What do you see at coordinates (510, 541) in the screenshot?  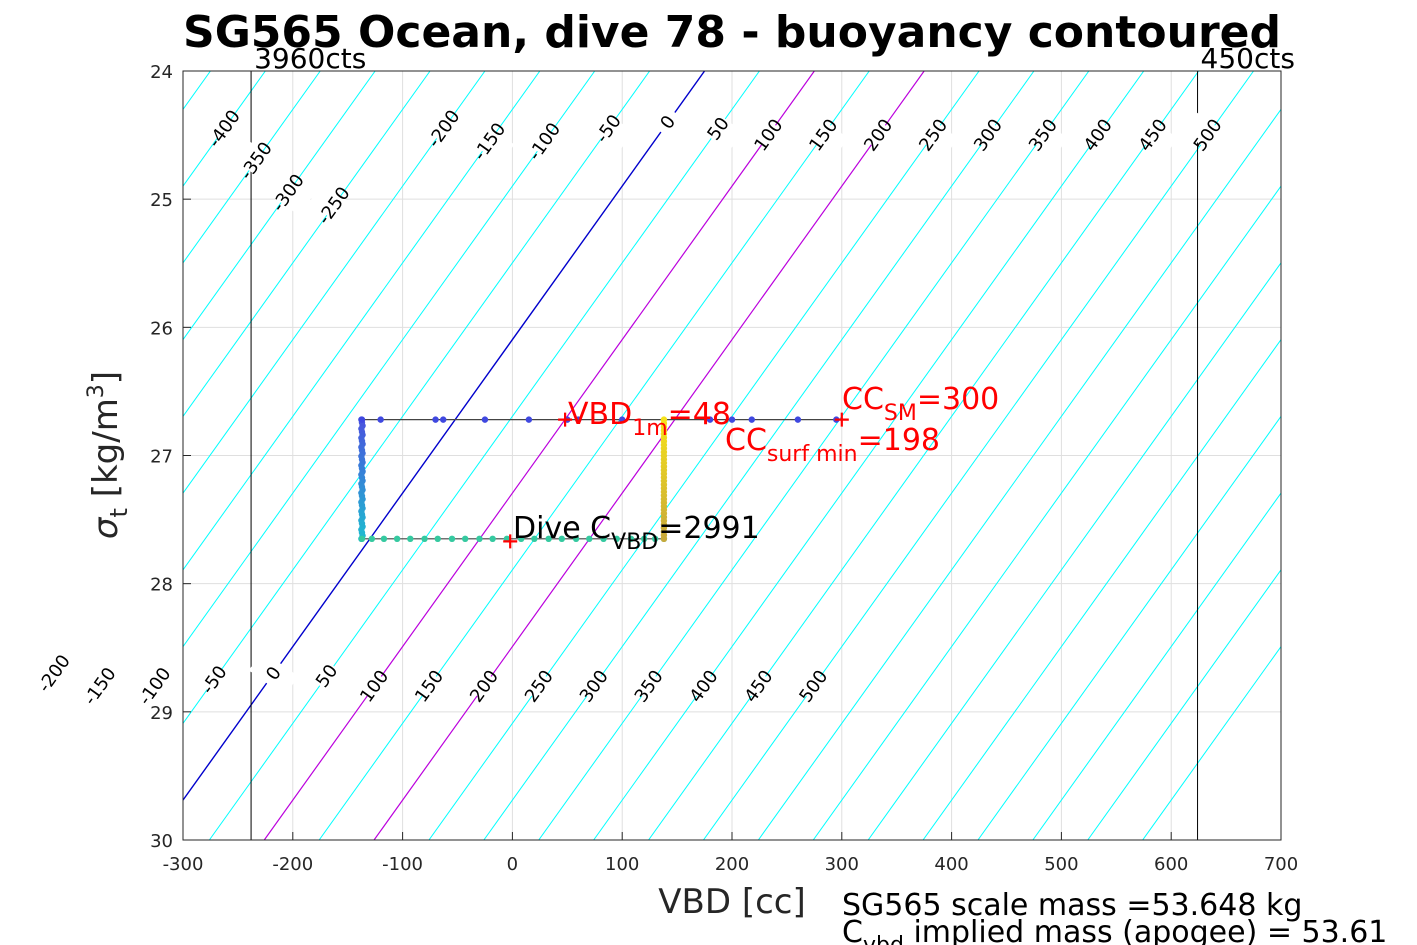 I see `dive-cvbd-marker` at bounding box center [510, 541].